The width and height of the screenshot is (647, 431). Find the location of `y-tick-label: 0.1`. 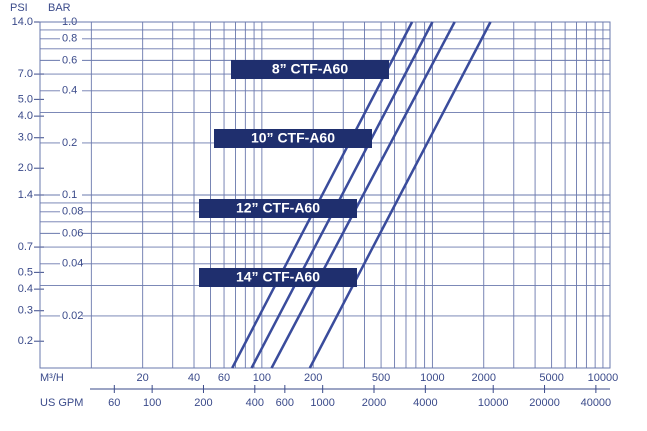

y-tick-label: 0.1 is located at coordinates (69, 195).